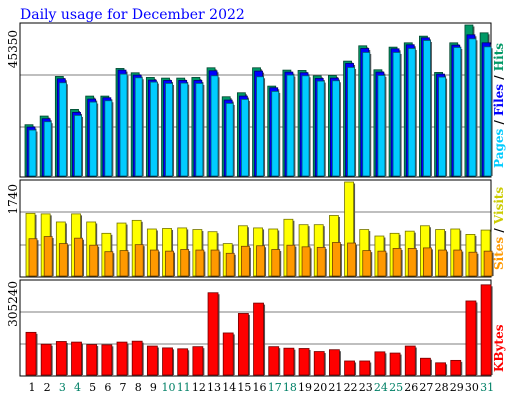 The width and height of the screenshot is (512, 400). I want to click on x-tick-label: 26, so click(411, 387).